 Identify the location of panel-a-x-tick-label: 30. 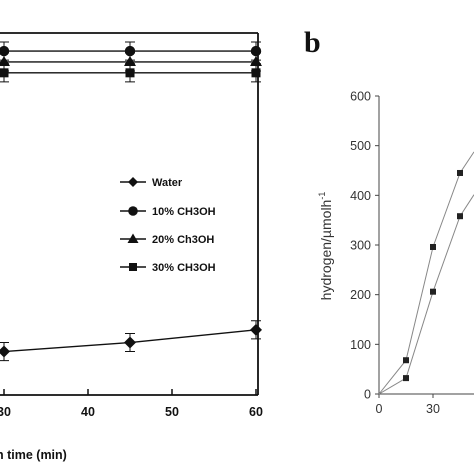
(5, 412).